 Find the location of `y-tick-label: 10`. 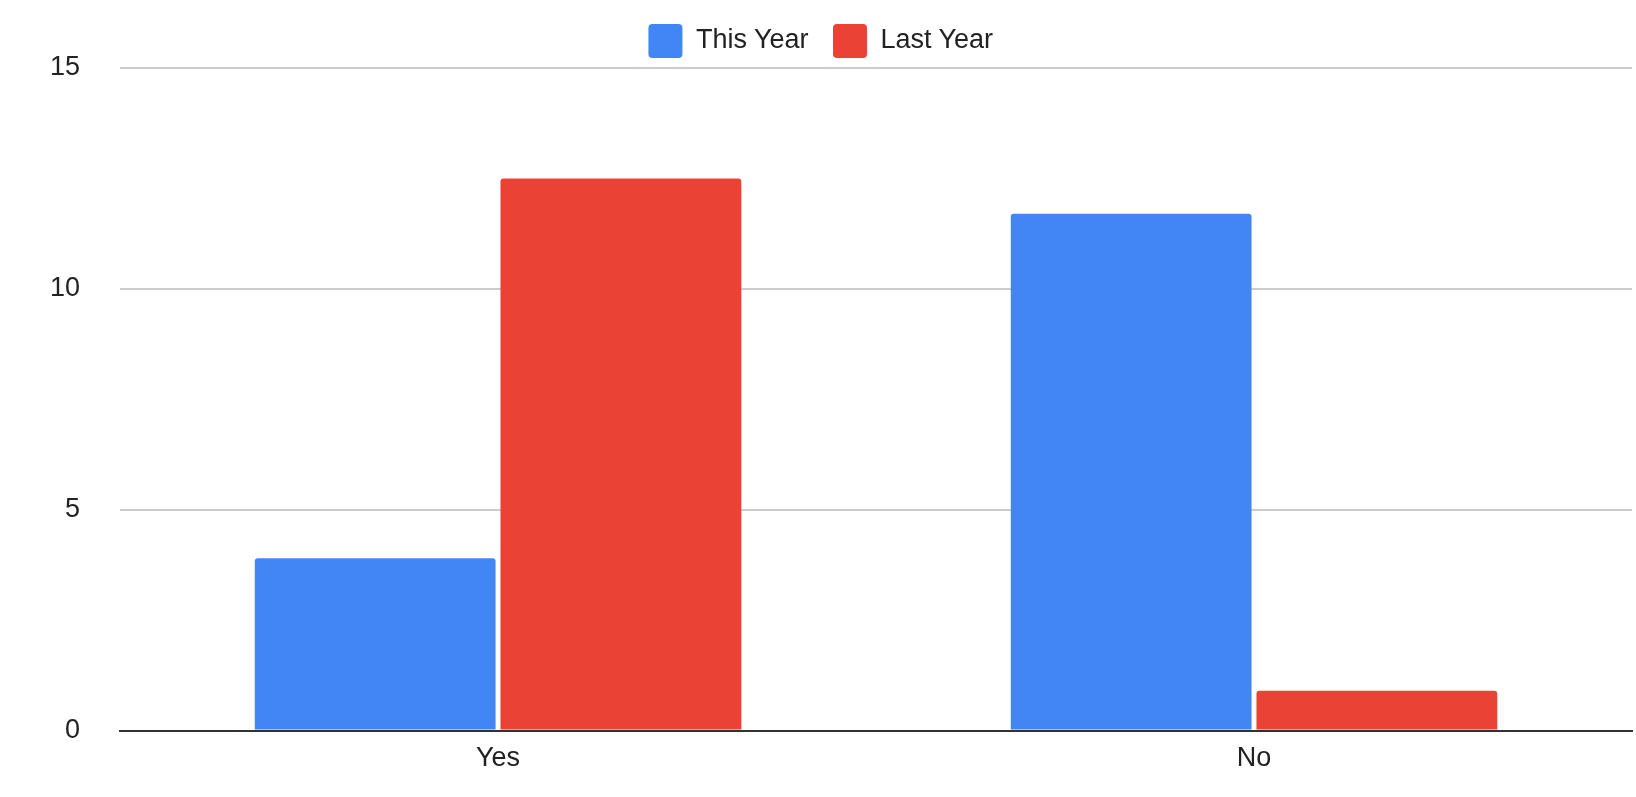

y-tick-label: 10 is located at coordinates (65, 287).